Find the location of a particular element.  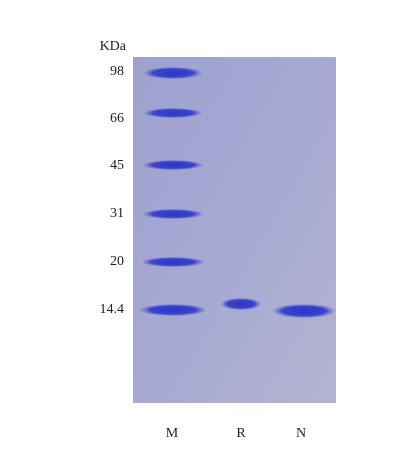

marker-label: 45 is located at coordinates (117, 165).